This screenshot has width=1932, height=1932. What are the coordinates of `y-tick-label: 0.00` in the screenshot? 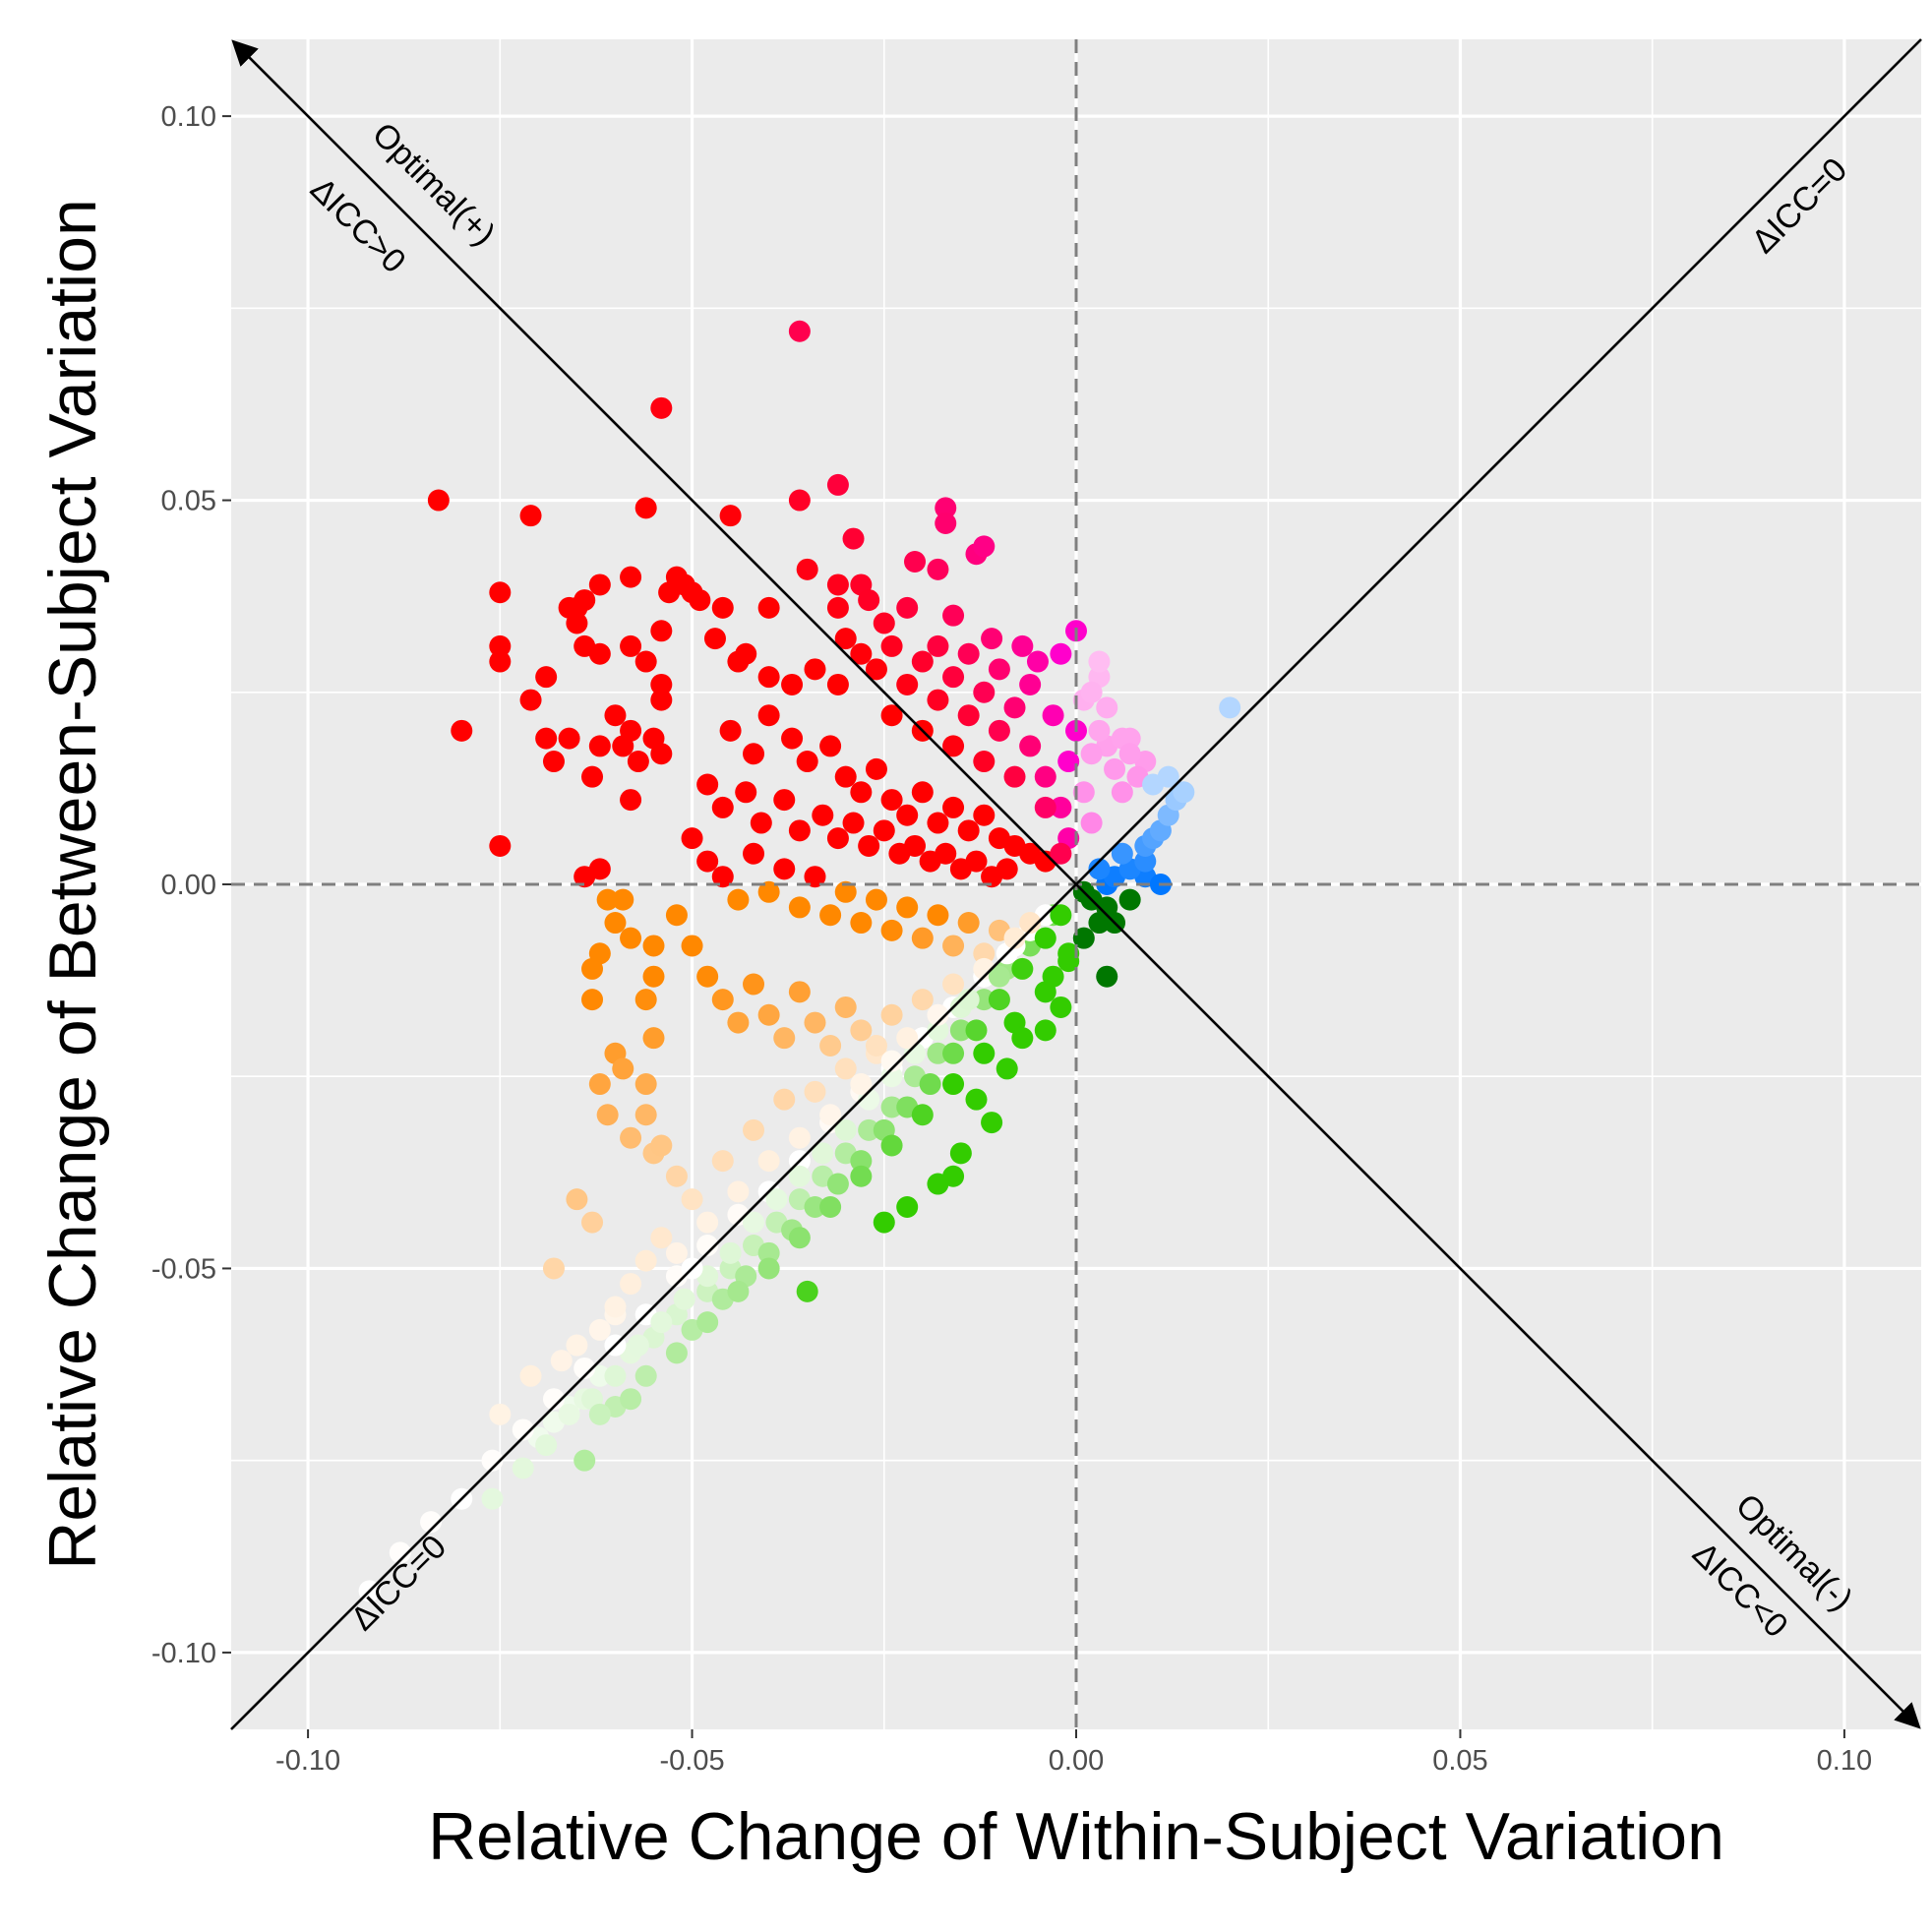 It's located at (188, 885).